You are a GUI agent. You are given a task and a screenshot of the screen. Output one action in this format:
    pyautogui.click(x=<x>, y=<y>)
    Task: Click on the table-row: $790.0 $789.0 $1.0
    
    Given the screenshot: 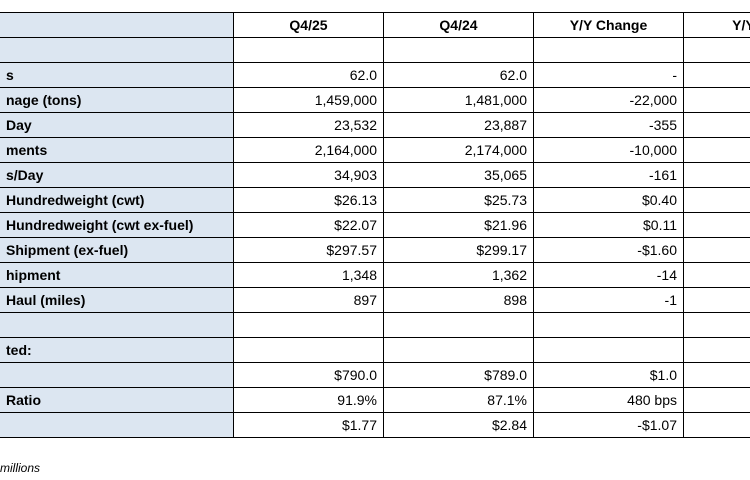 What is the action you would take?
    pyautogui.click(x=375, y=375)
    